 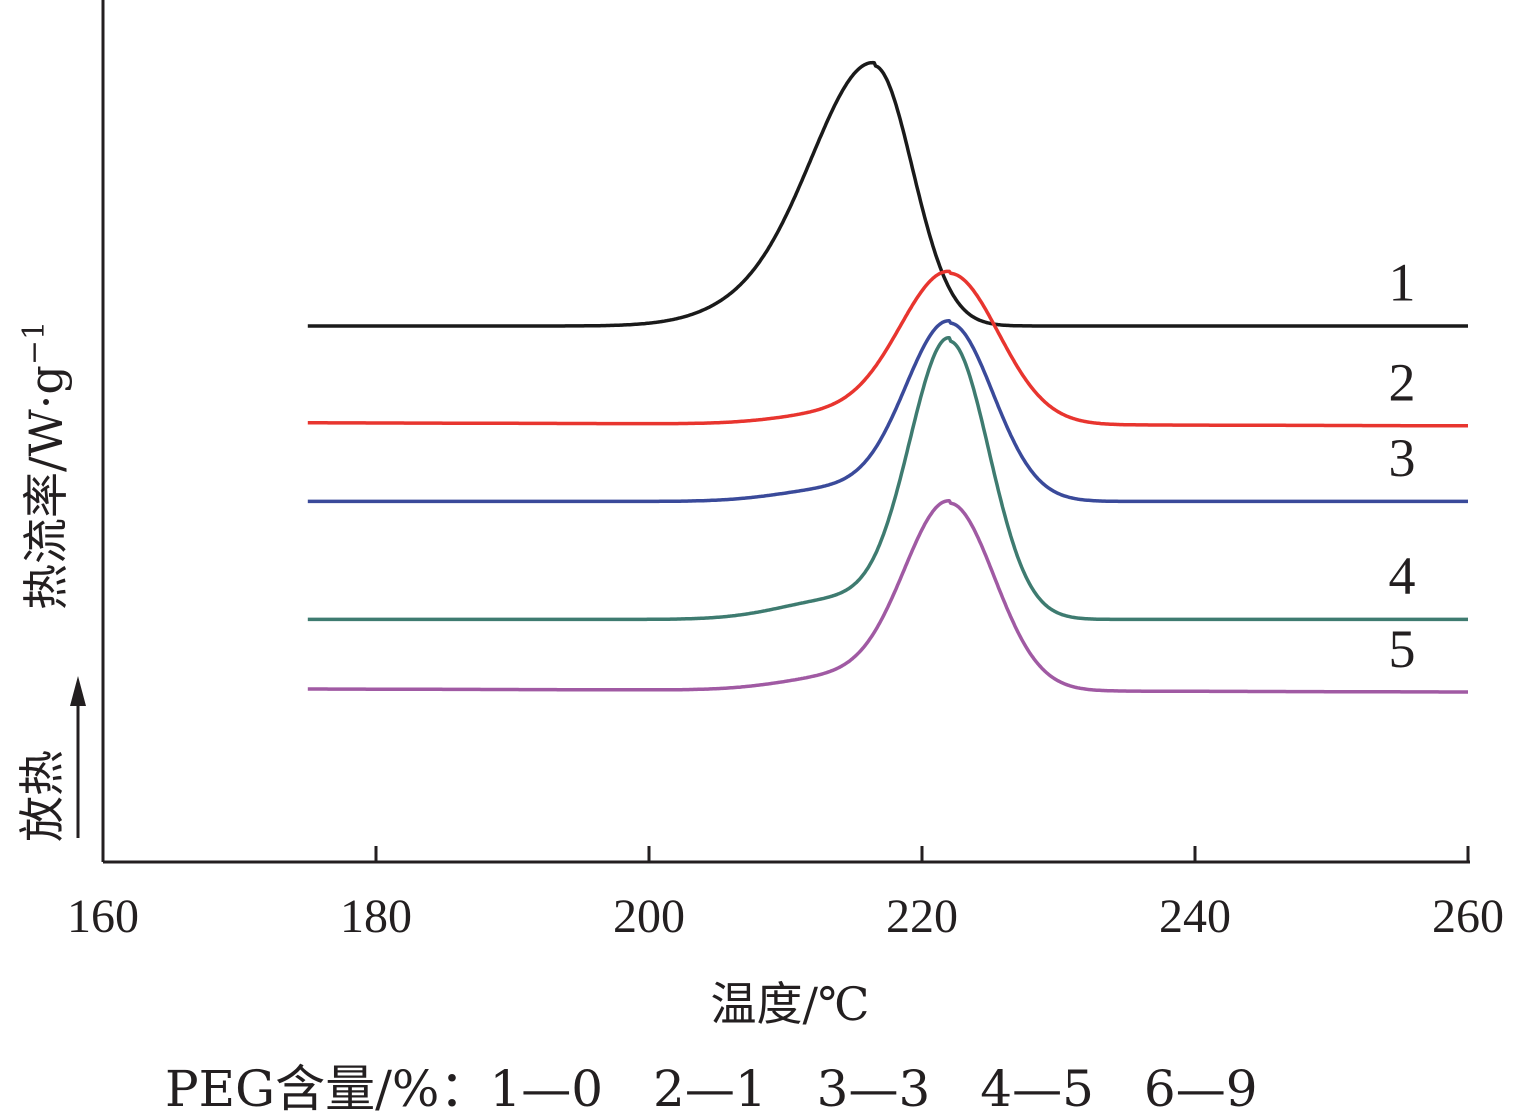 What do you see at coordinates (1195, 916) in the screenshot?
I see `x-tick-label: 240` at bounding box center [1195, 916].